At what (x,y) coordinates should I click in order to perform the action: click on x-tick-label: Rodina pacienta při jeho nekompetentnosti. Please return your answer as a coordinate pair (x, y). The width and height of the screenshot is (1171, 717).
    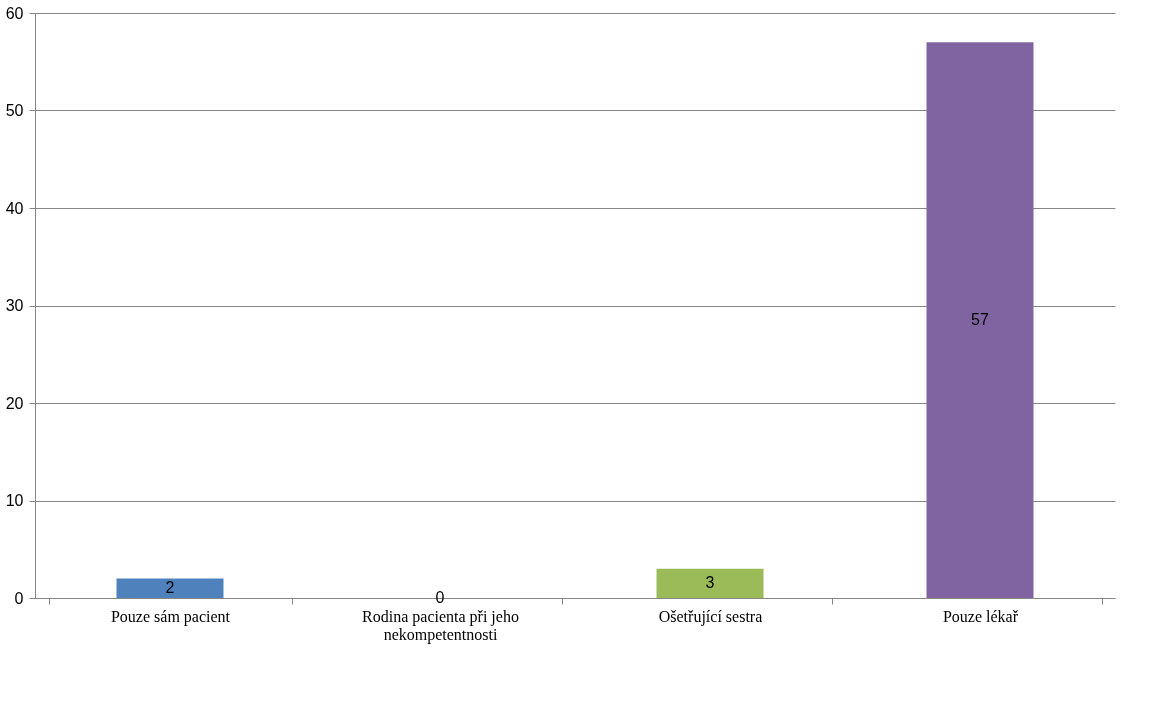
    Looking at the image, I should click on (440, 625).